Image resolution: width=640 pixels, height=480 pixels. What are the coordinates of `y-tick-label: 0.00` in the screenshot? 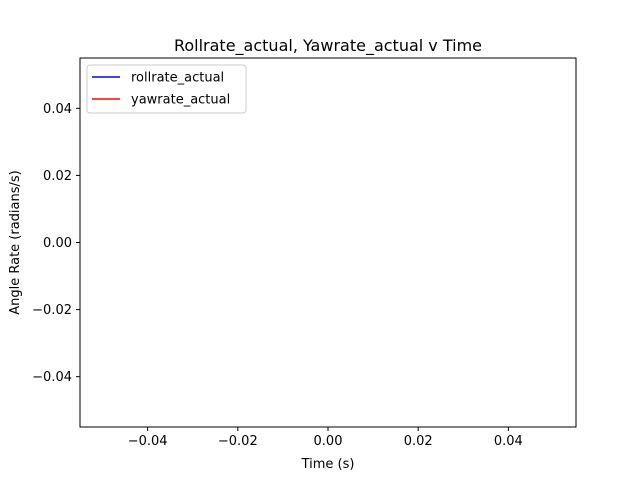 It's located at (57, 243).